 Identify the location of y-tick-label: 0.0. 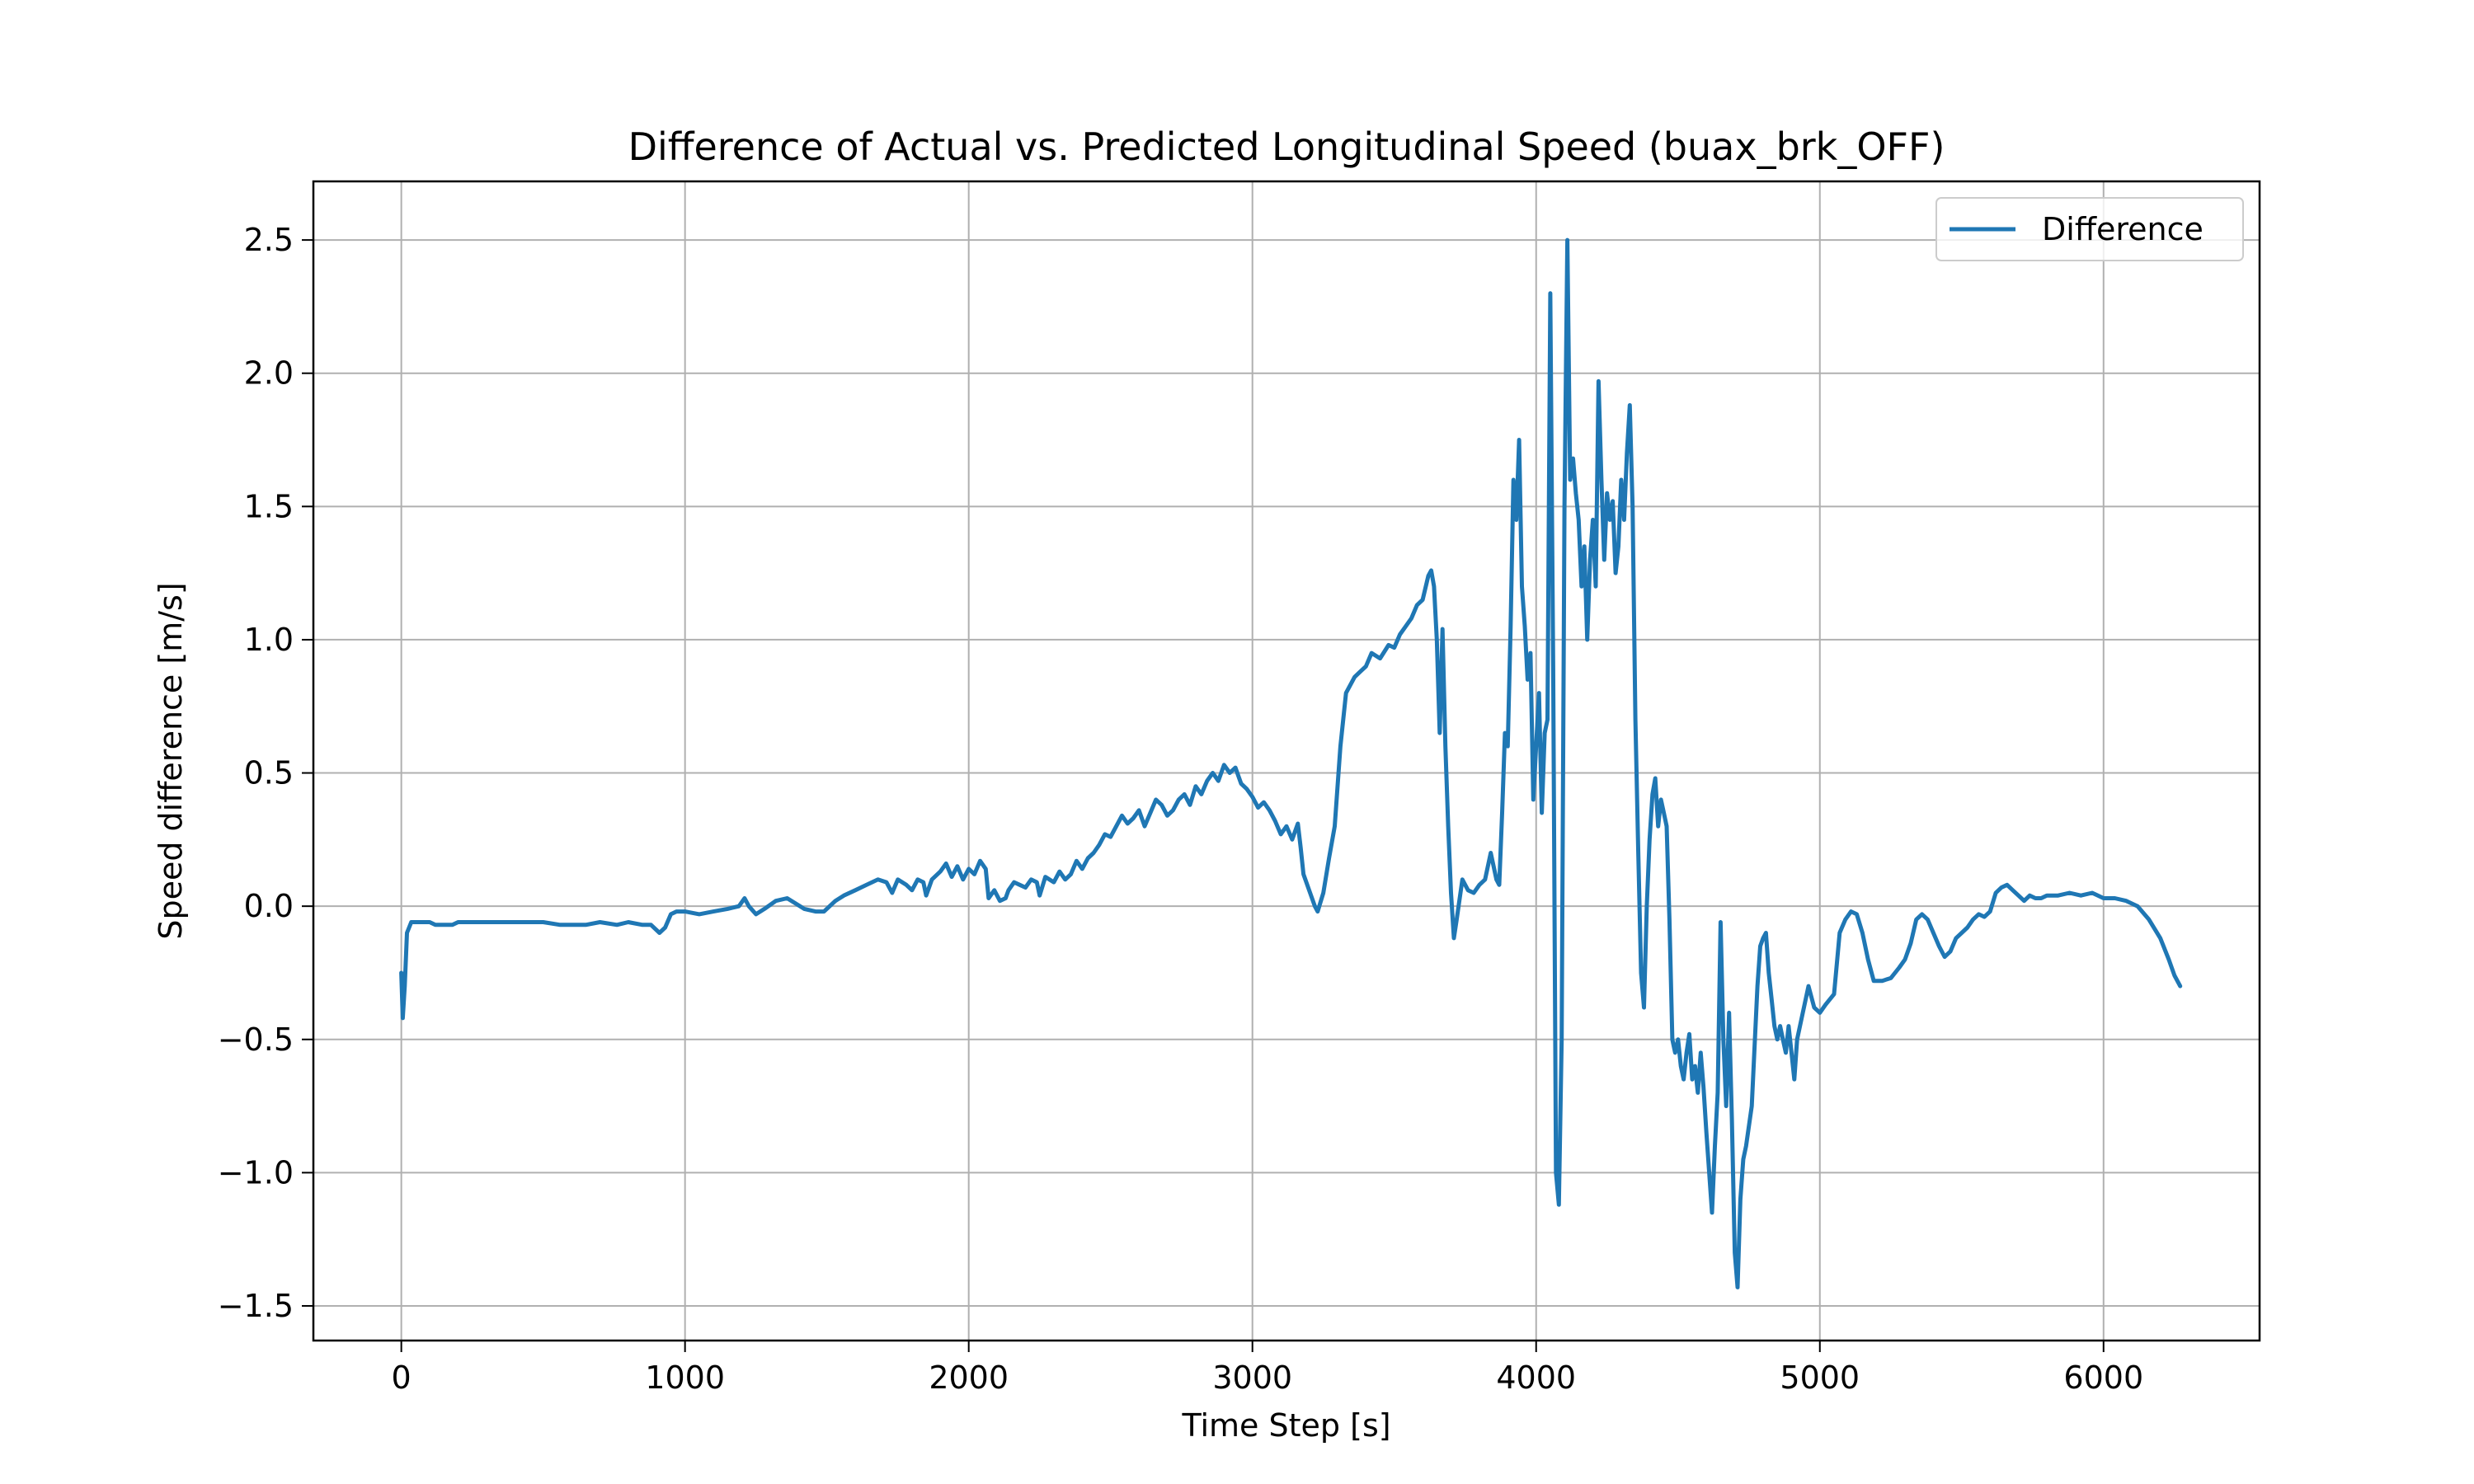
(269, 906).